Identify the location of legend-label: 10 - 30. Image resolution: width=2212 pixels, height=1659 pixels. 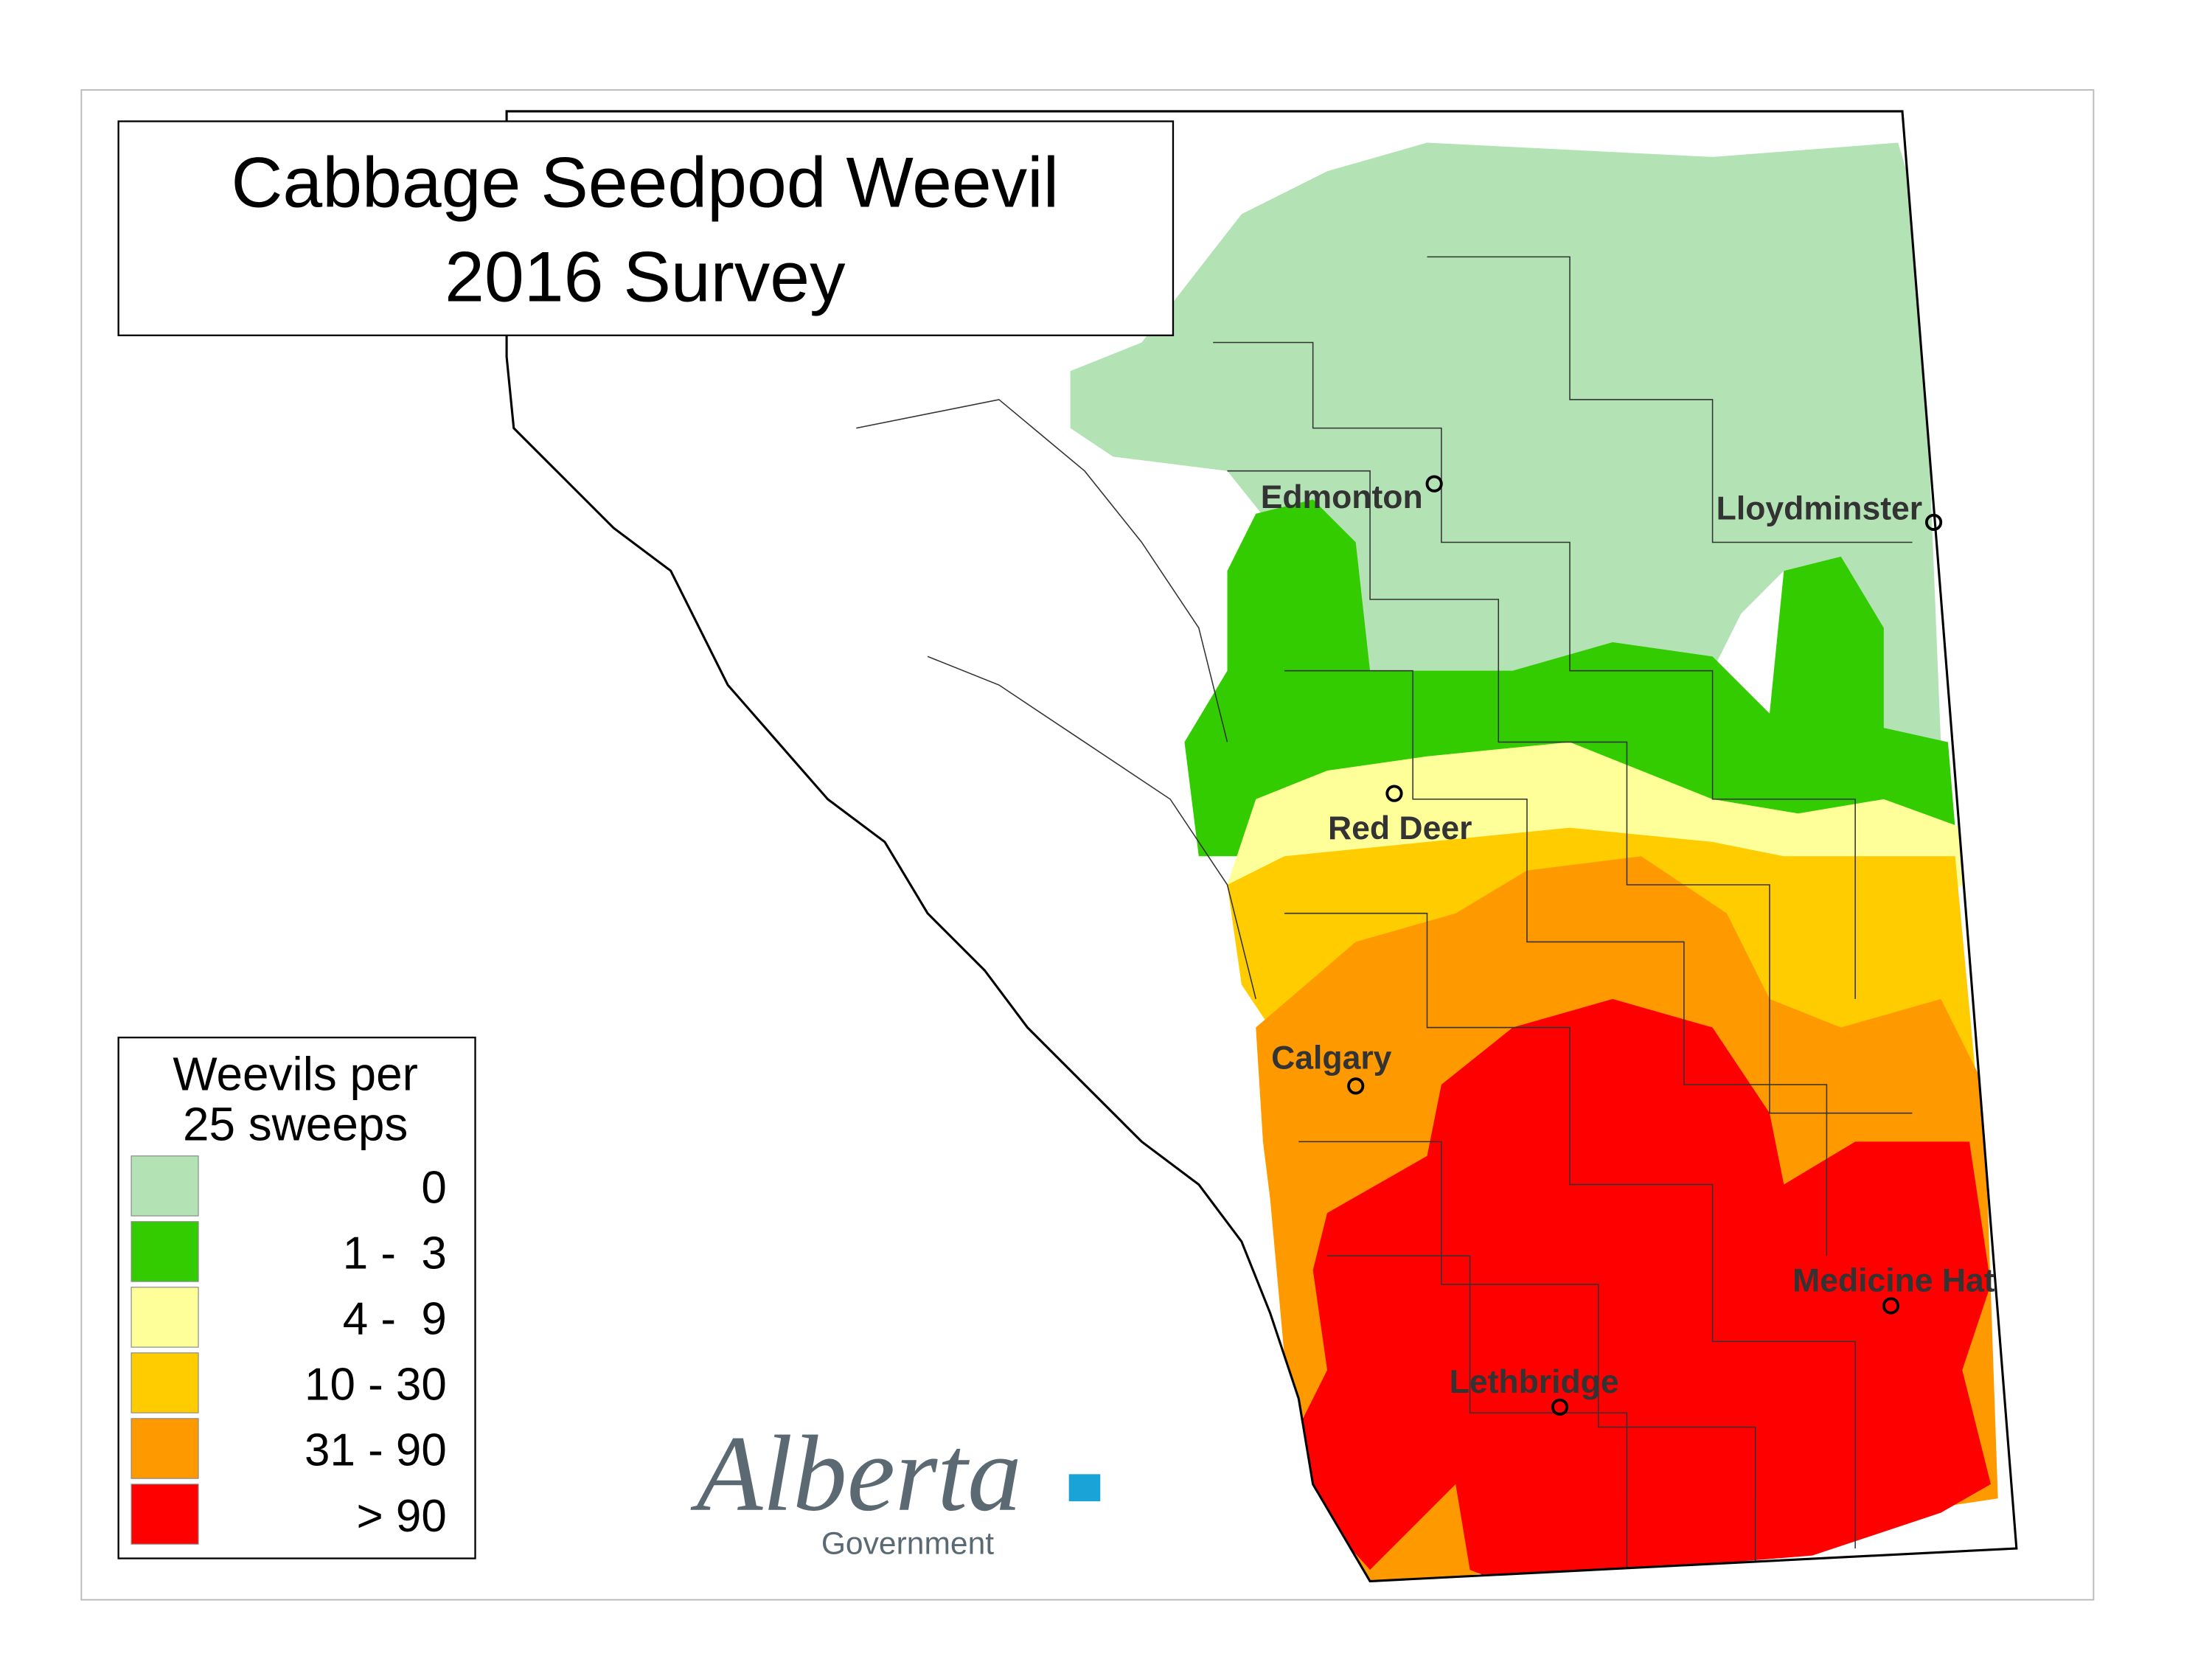
(376, 1385).